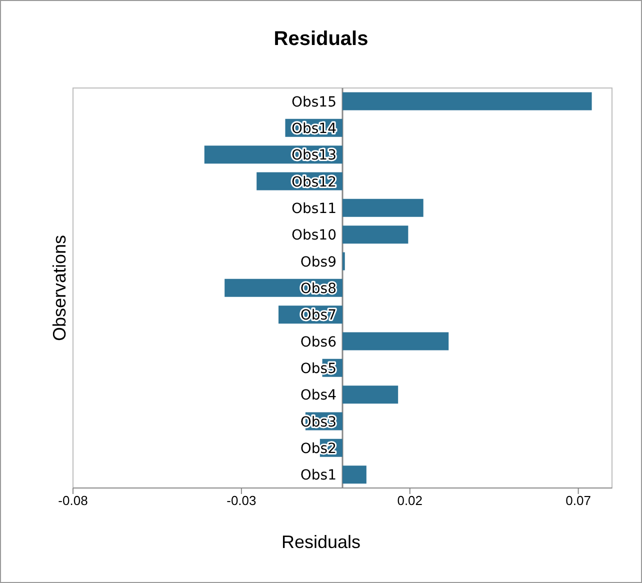  What do you see at coordinates (318, 262) in the screenshot?
I see `y-tick-label: Obs9` at bounding box center [318, 262].